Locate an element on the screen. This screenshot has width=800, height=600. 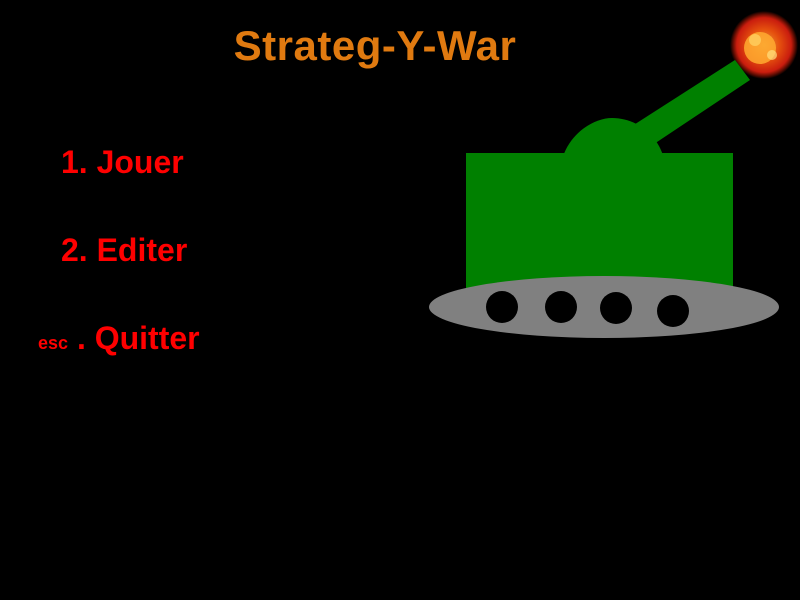
menu-item-play: 1. Jouer is located at coordinates (122, 162).